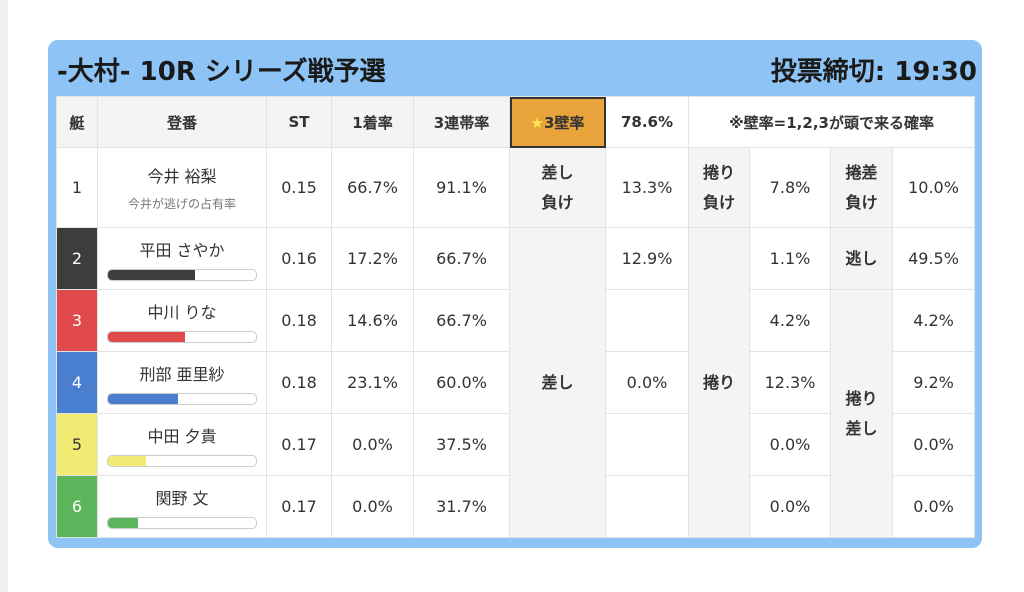 The image size is (1024, 592). I want to click on cell: 3, so click(77, 320).